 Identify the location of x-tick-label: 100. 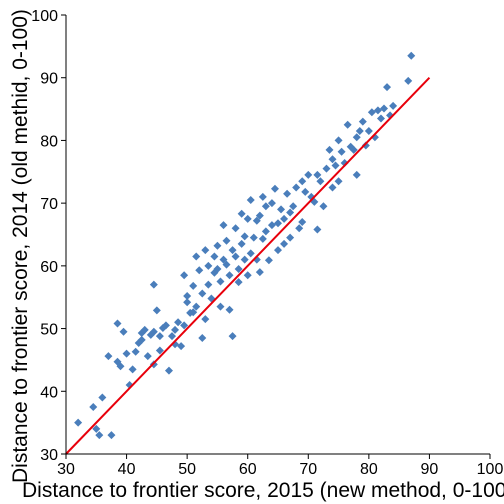
(490, 469).